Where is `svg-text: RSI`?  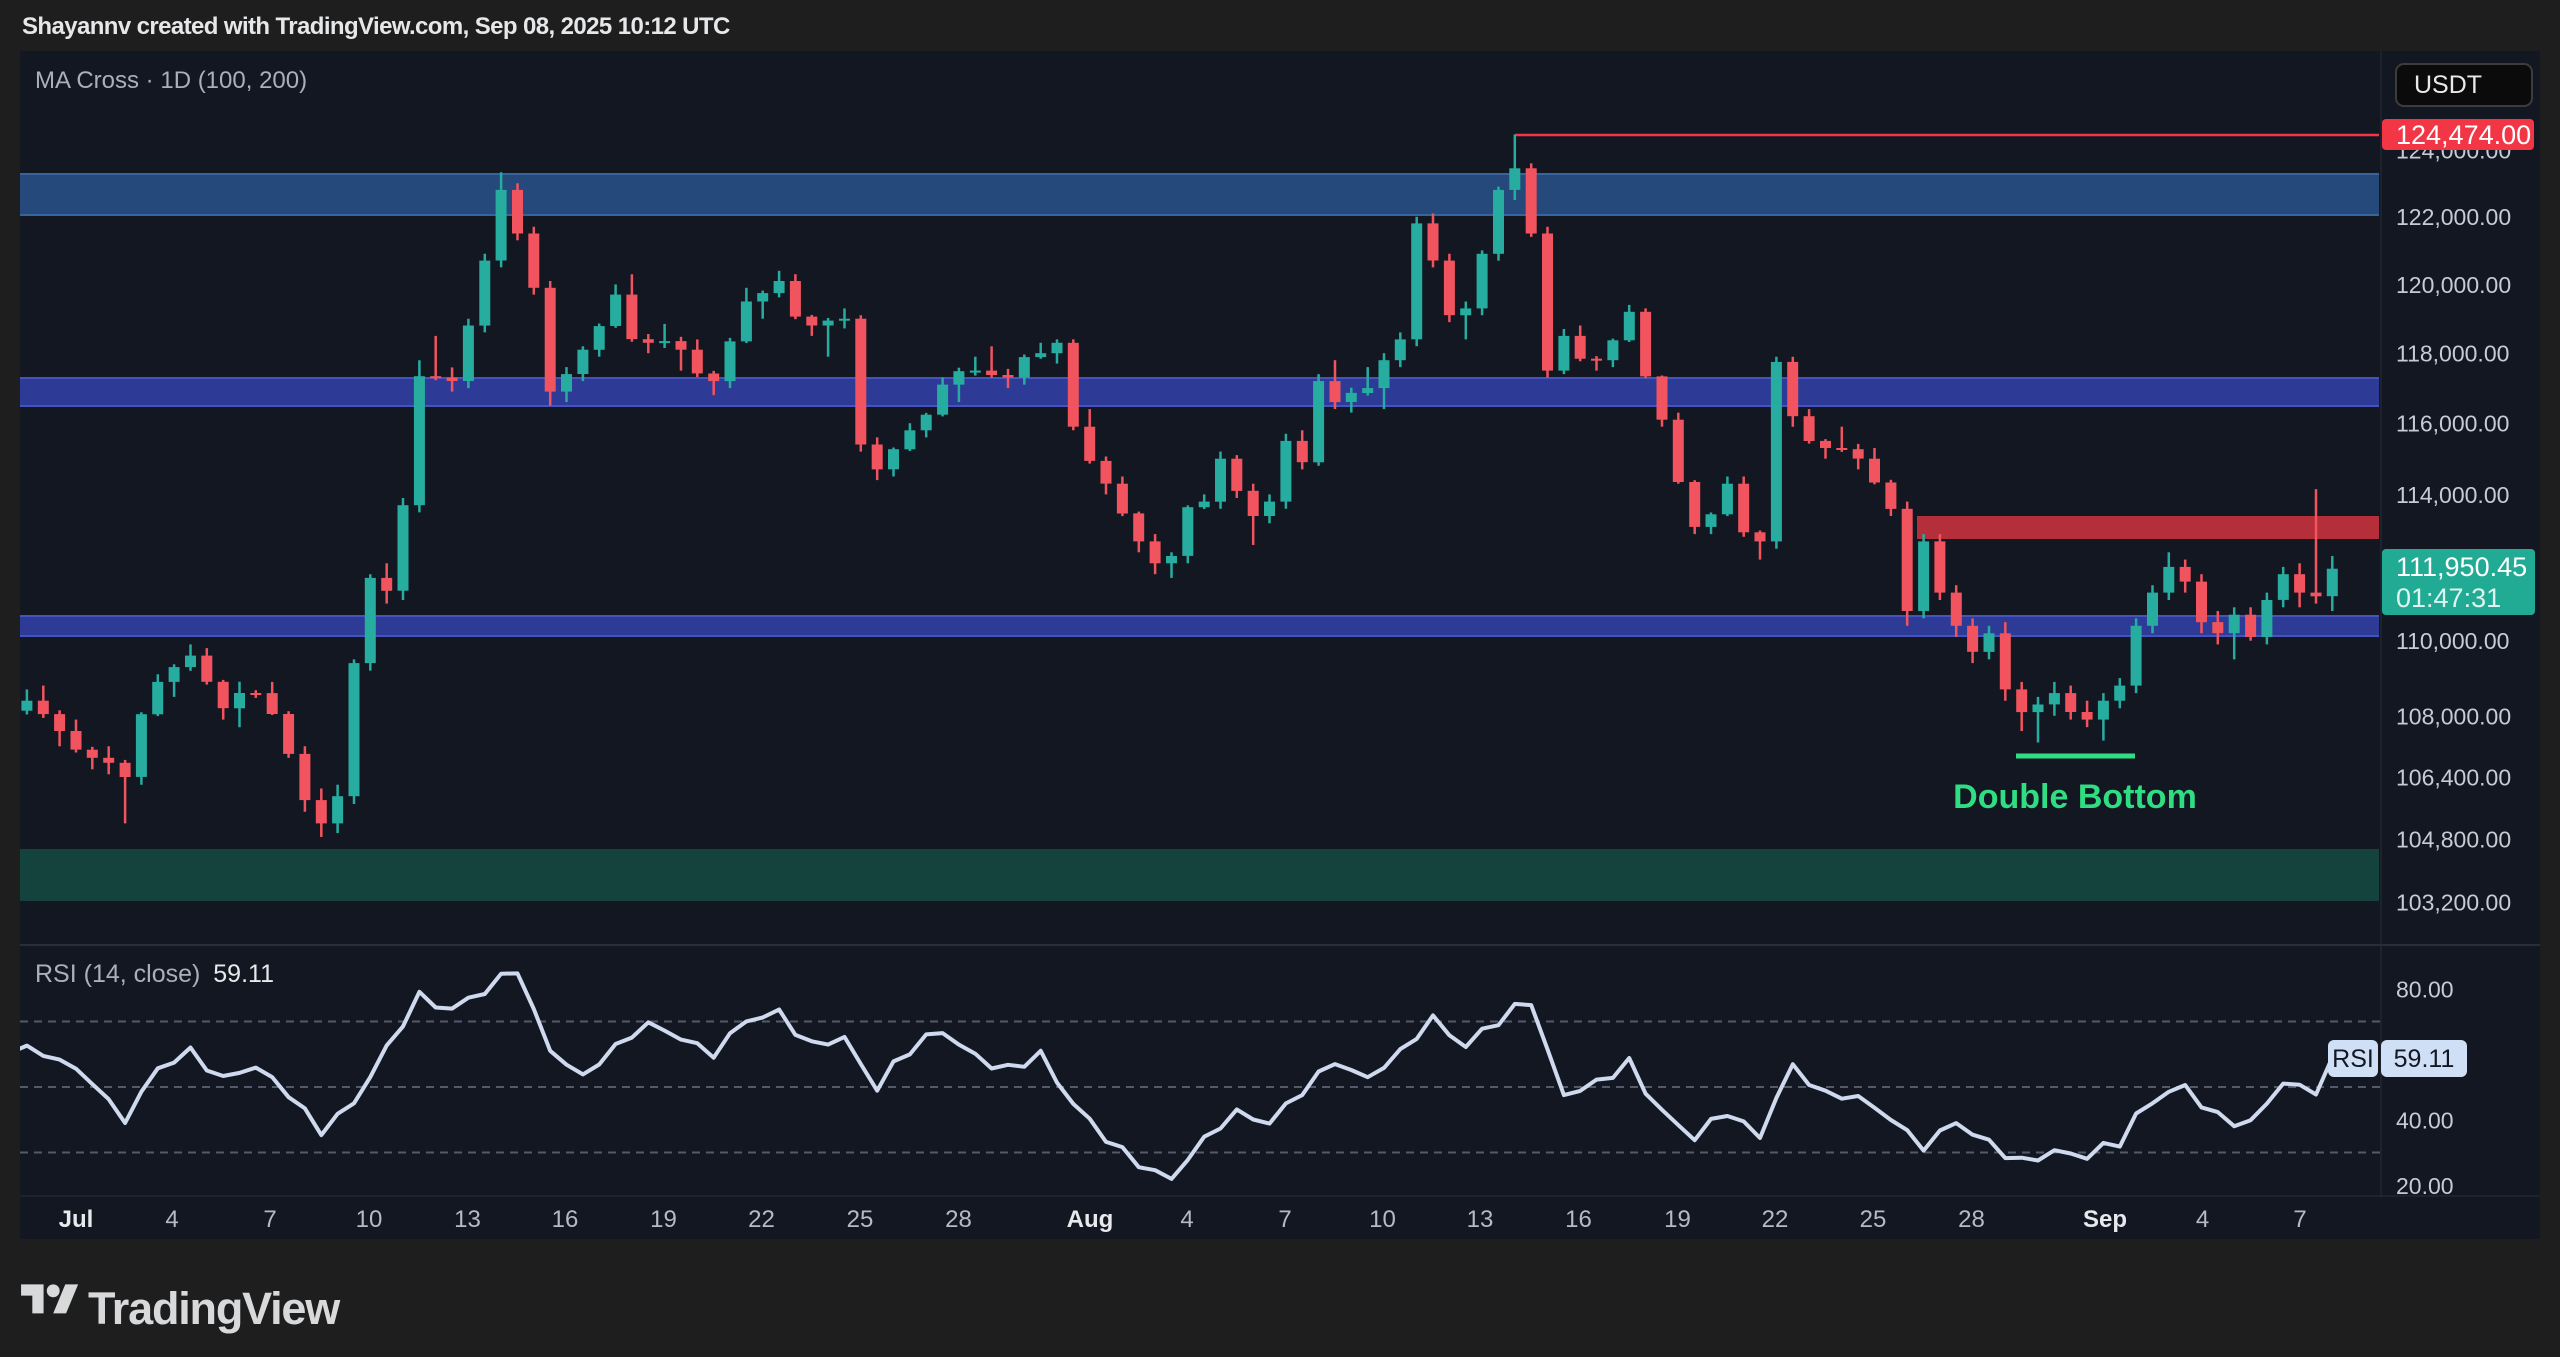
svg-text: RSI is located at coordinates (2353, 1059).